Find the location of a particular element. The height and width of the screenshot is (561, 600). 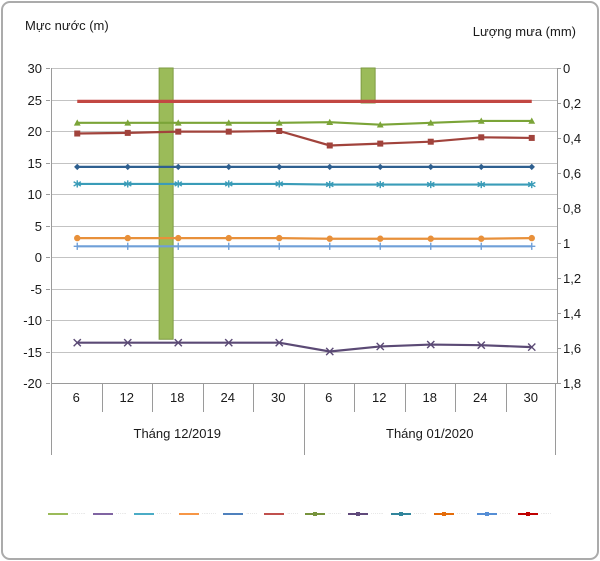

left-tick-label: 20 is located at coordinates (34, 131).